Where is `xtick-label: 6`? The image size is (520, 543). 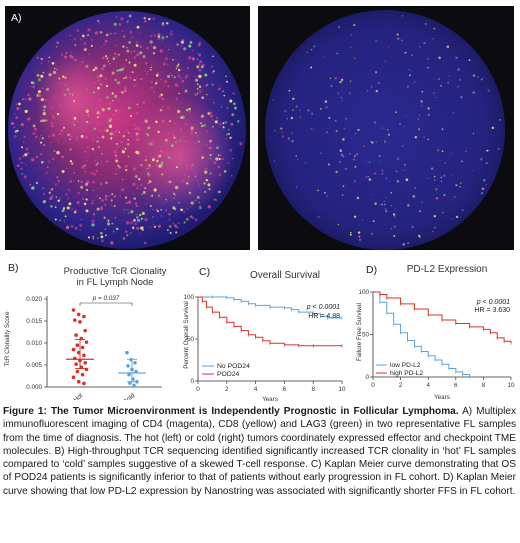
xtick-label: 6 is located at coordinates (285, 389).